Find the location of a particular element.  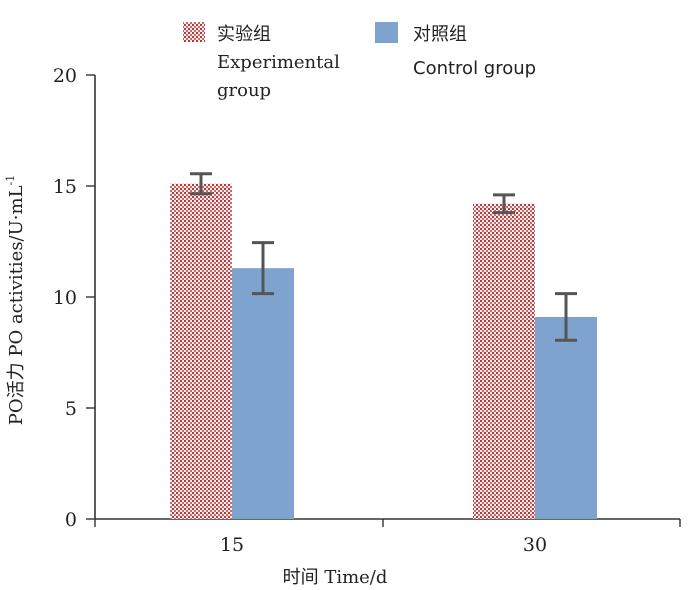

y-tick-label-10: 10 is located at coordinates (65, 298).